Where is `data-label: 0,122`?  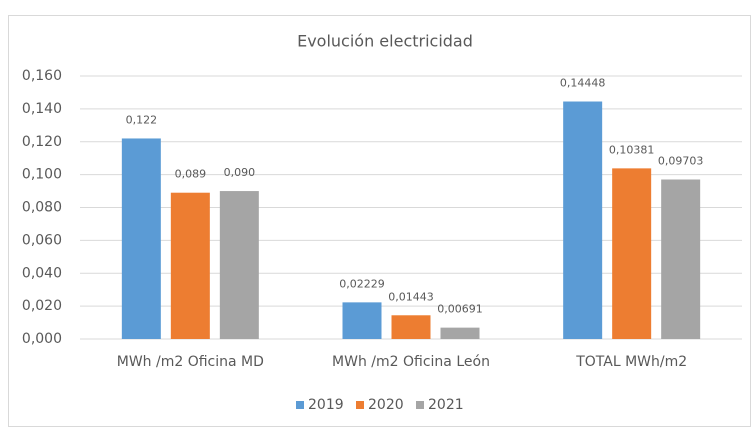
data-label: 0,122 is located at coordinates (142, 119).